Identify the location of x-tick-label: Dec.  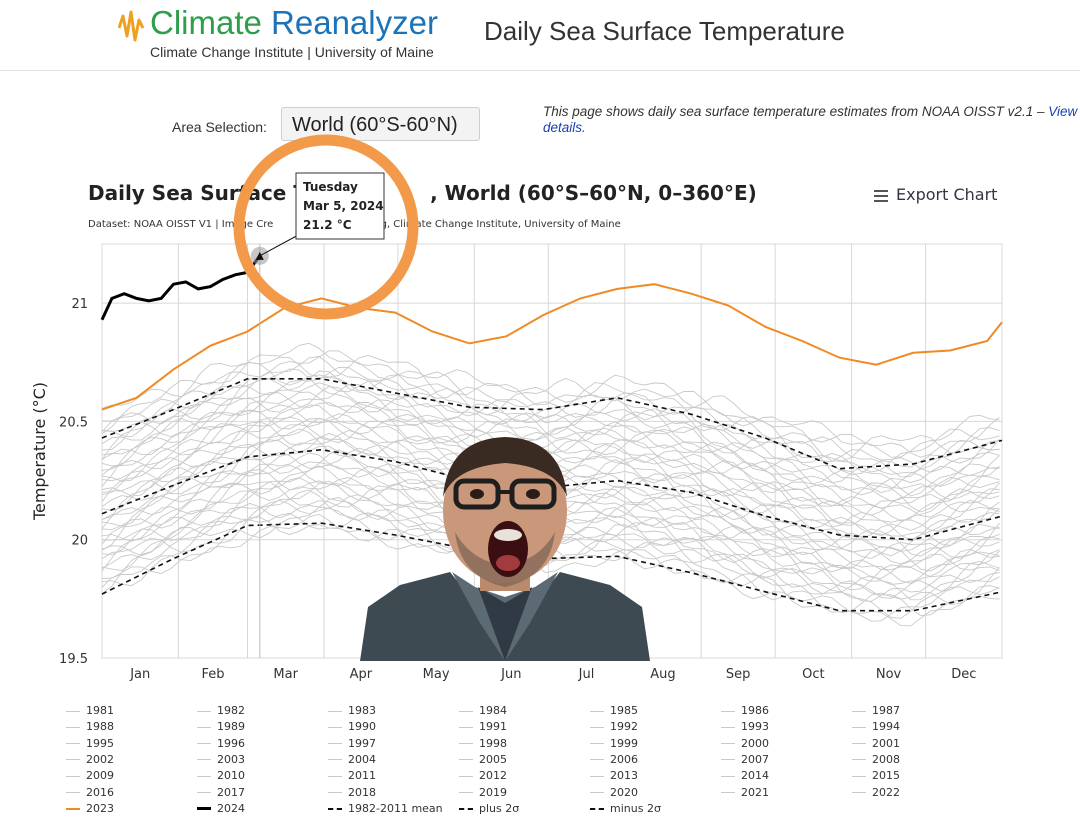
(963, 674).